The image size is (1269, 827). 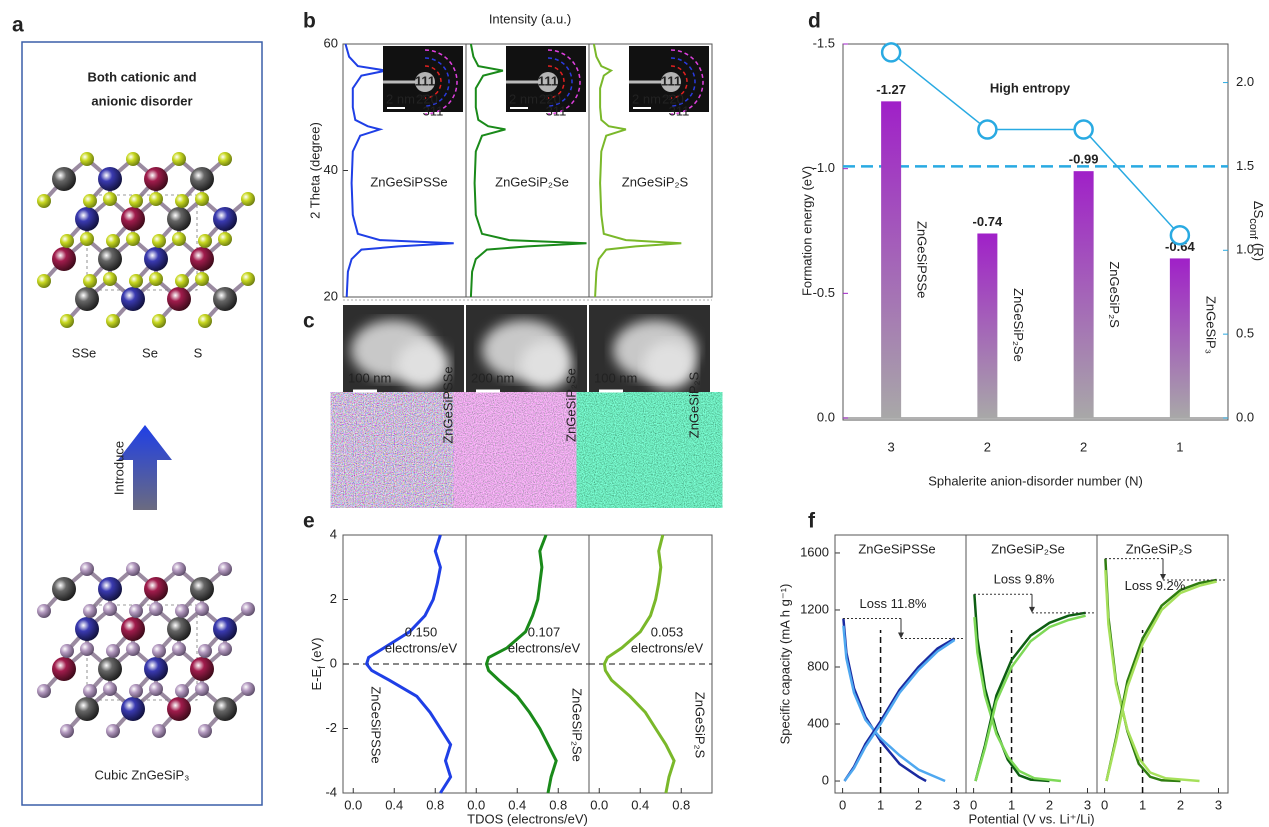 What do you see at coordinates (492, 377) in the screenshot?
I see `scale-label: 200 nm` at bounding box center [492, 377].